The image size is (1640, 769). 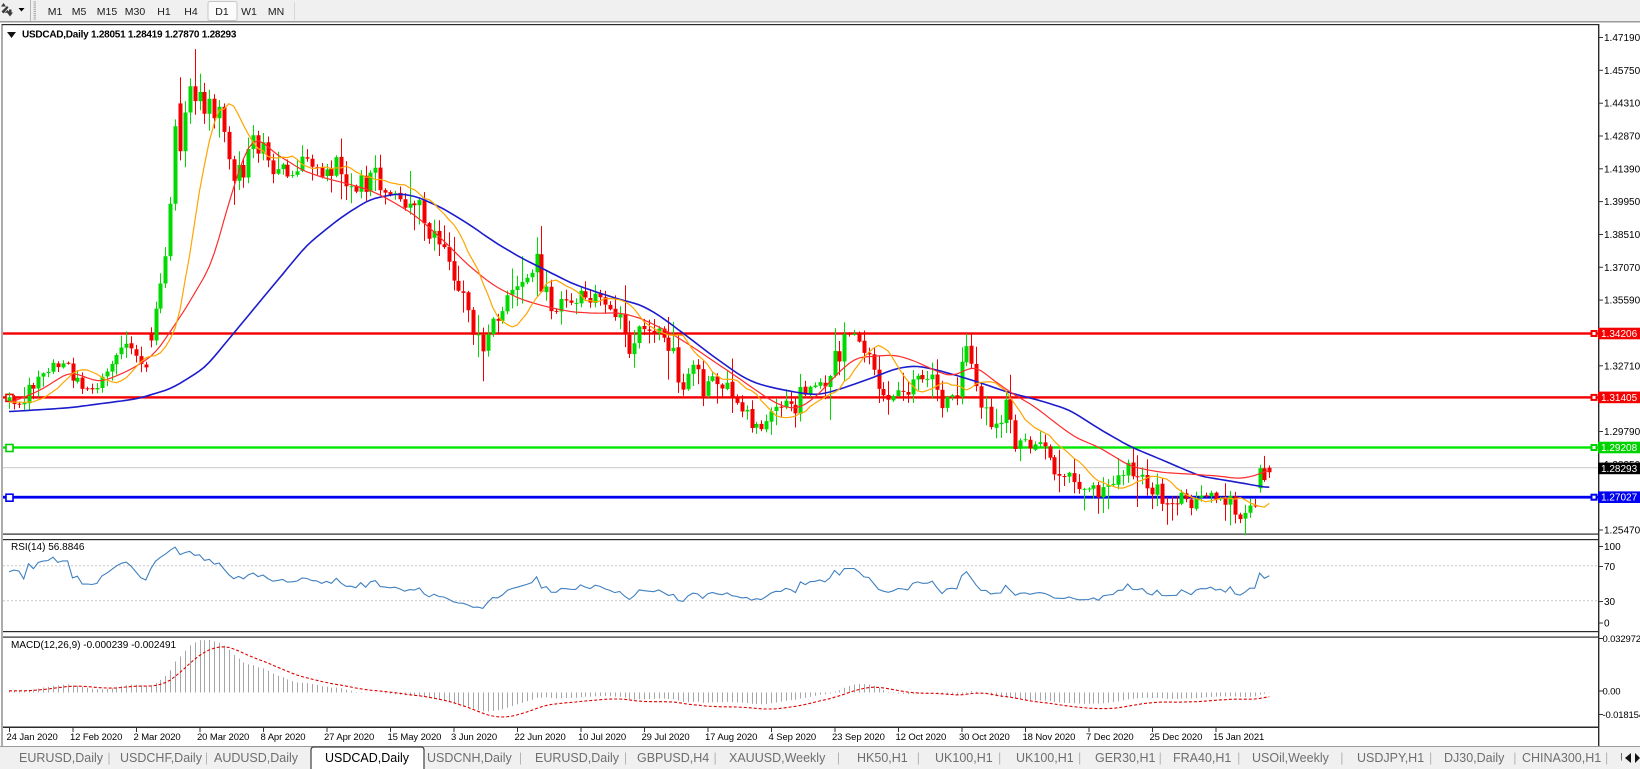 What do you see at coordinates (1622, 366) in the screenshot?
I see `svg-text: 1.32710` at bounding box center [1622, 366].